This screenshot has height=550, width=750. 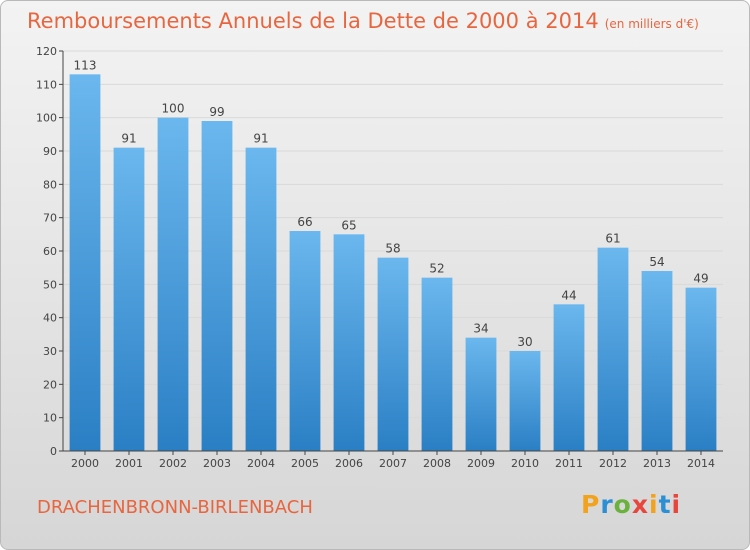 I want to click on logo-letter: x, so click(x=640, y=504).